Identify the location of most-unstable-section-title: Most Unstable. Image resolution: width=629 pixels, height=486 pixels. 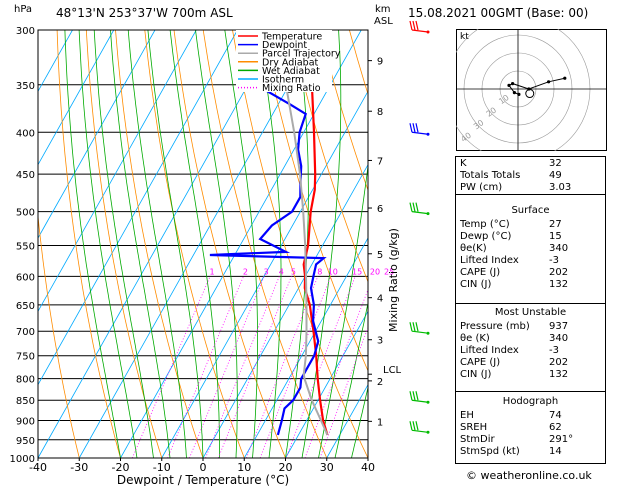
(530, 312).